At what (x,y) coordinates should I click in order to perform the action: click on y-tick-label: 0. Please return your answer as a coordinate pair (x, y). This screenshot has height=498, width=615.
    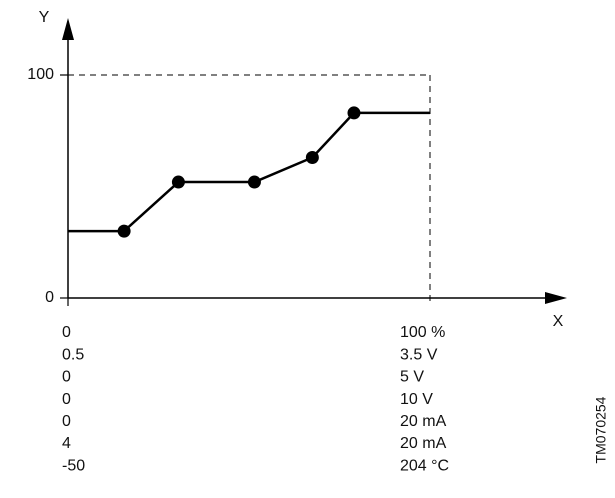
    Looking at the image, I should click on (49, 297).